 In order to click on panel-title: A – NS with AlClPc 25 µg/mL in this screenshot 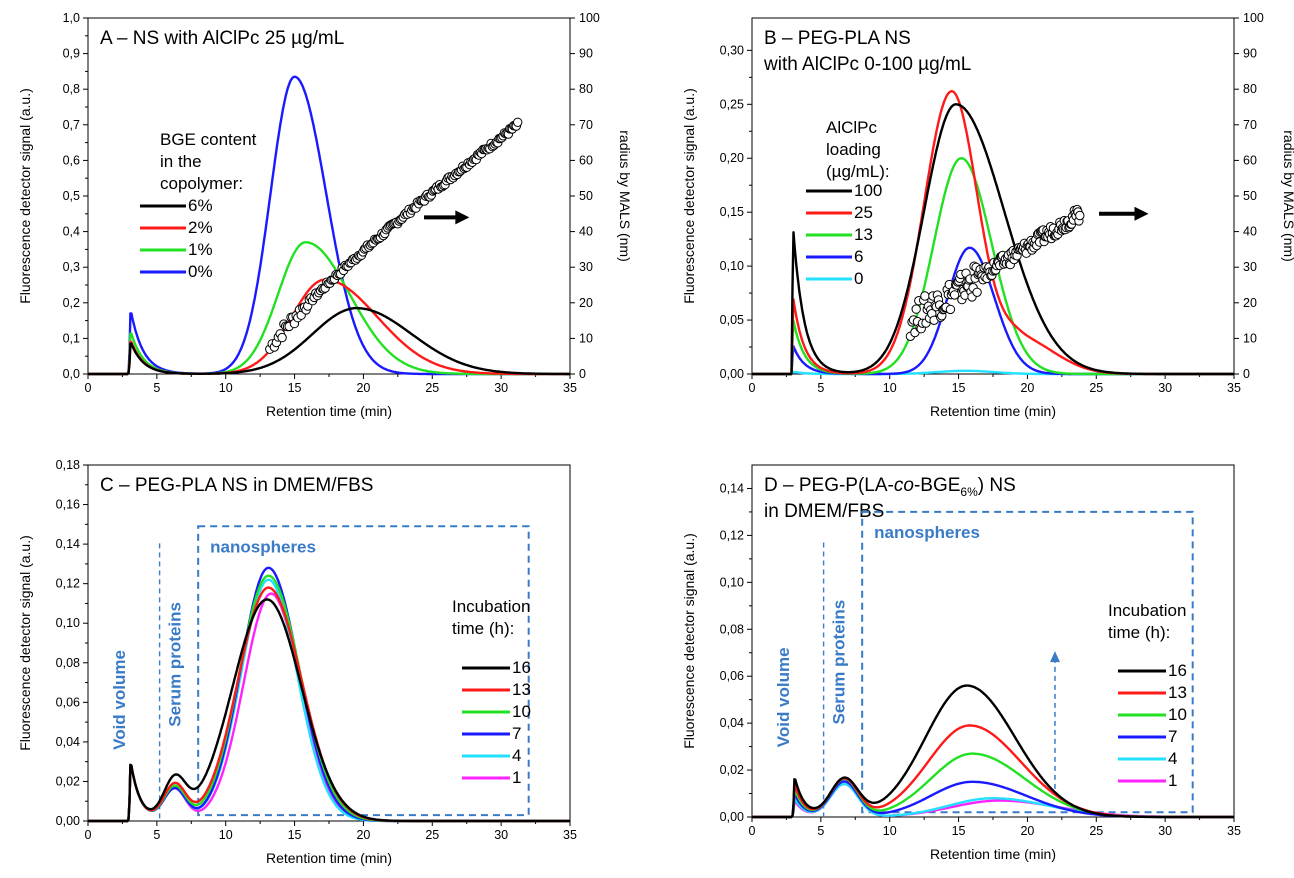, I will do `click(222, 38)`.